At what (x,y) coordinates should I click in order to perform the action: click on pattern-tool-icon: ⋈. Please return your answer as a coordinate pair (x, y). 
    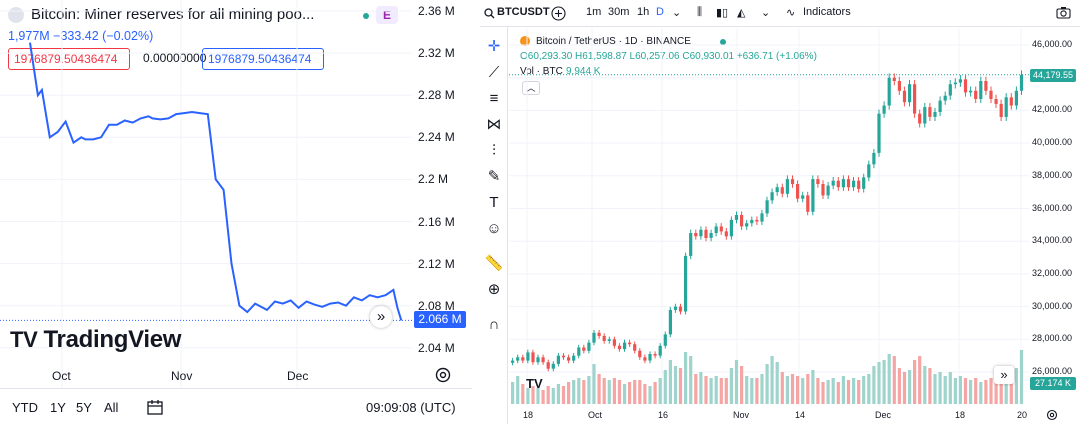
    Looking at the image, I should click on (494, 124).